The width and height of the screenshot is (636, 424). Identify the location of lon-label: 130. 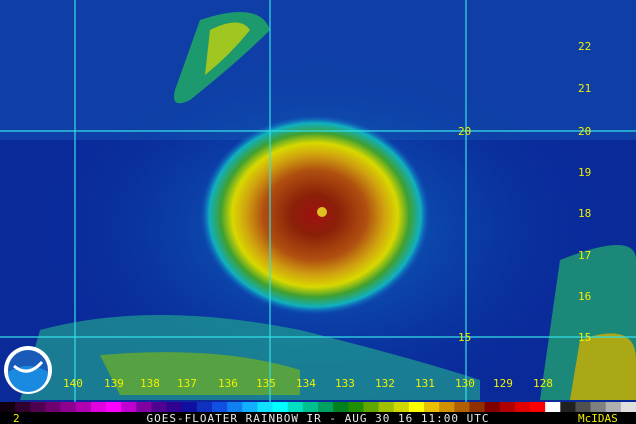
(465, 383).